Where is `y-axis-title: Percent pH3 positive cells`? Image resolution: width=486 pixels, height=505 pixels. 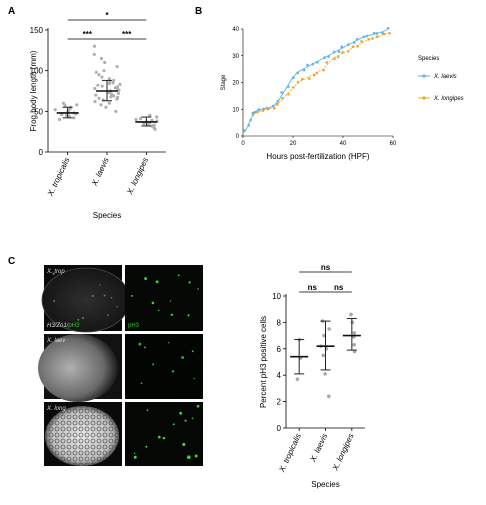 y-axis-title: Percent pH3 positive cells is located at coordinates (263, 362).